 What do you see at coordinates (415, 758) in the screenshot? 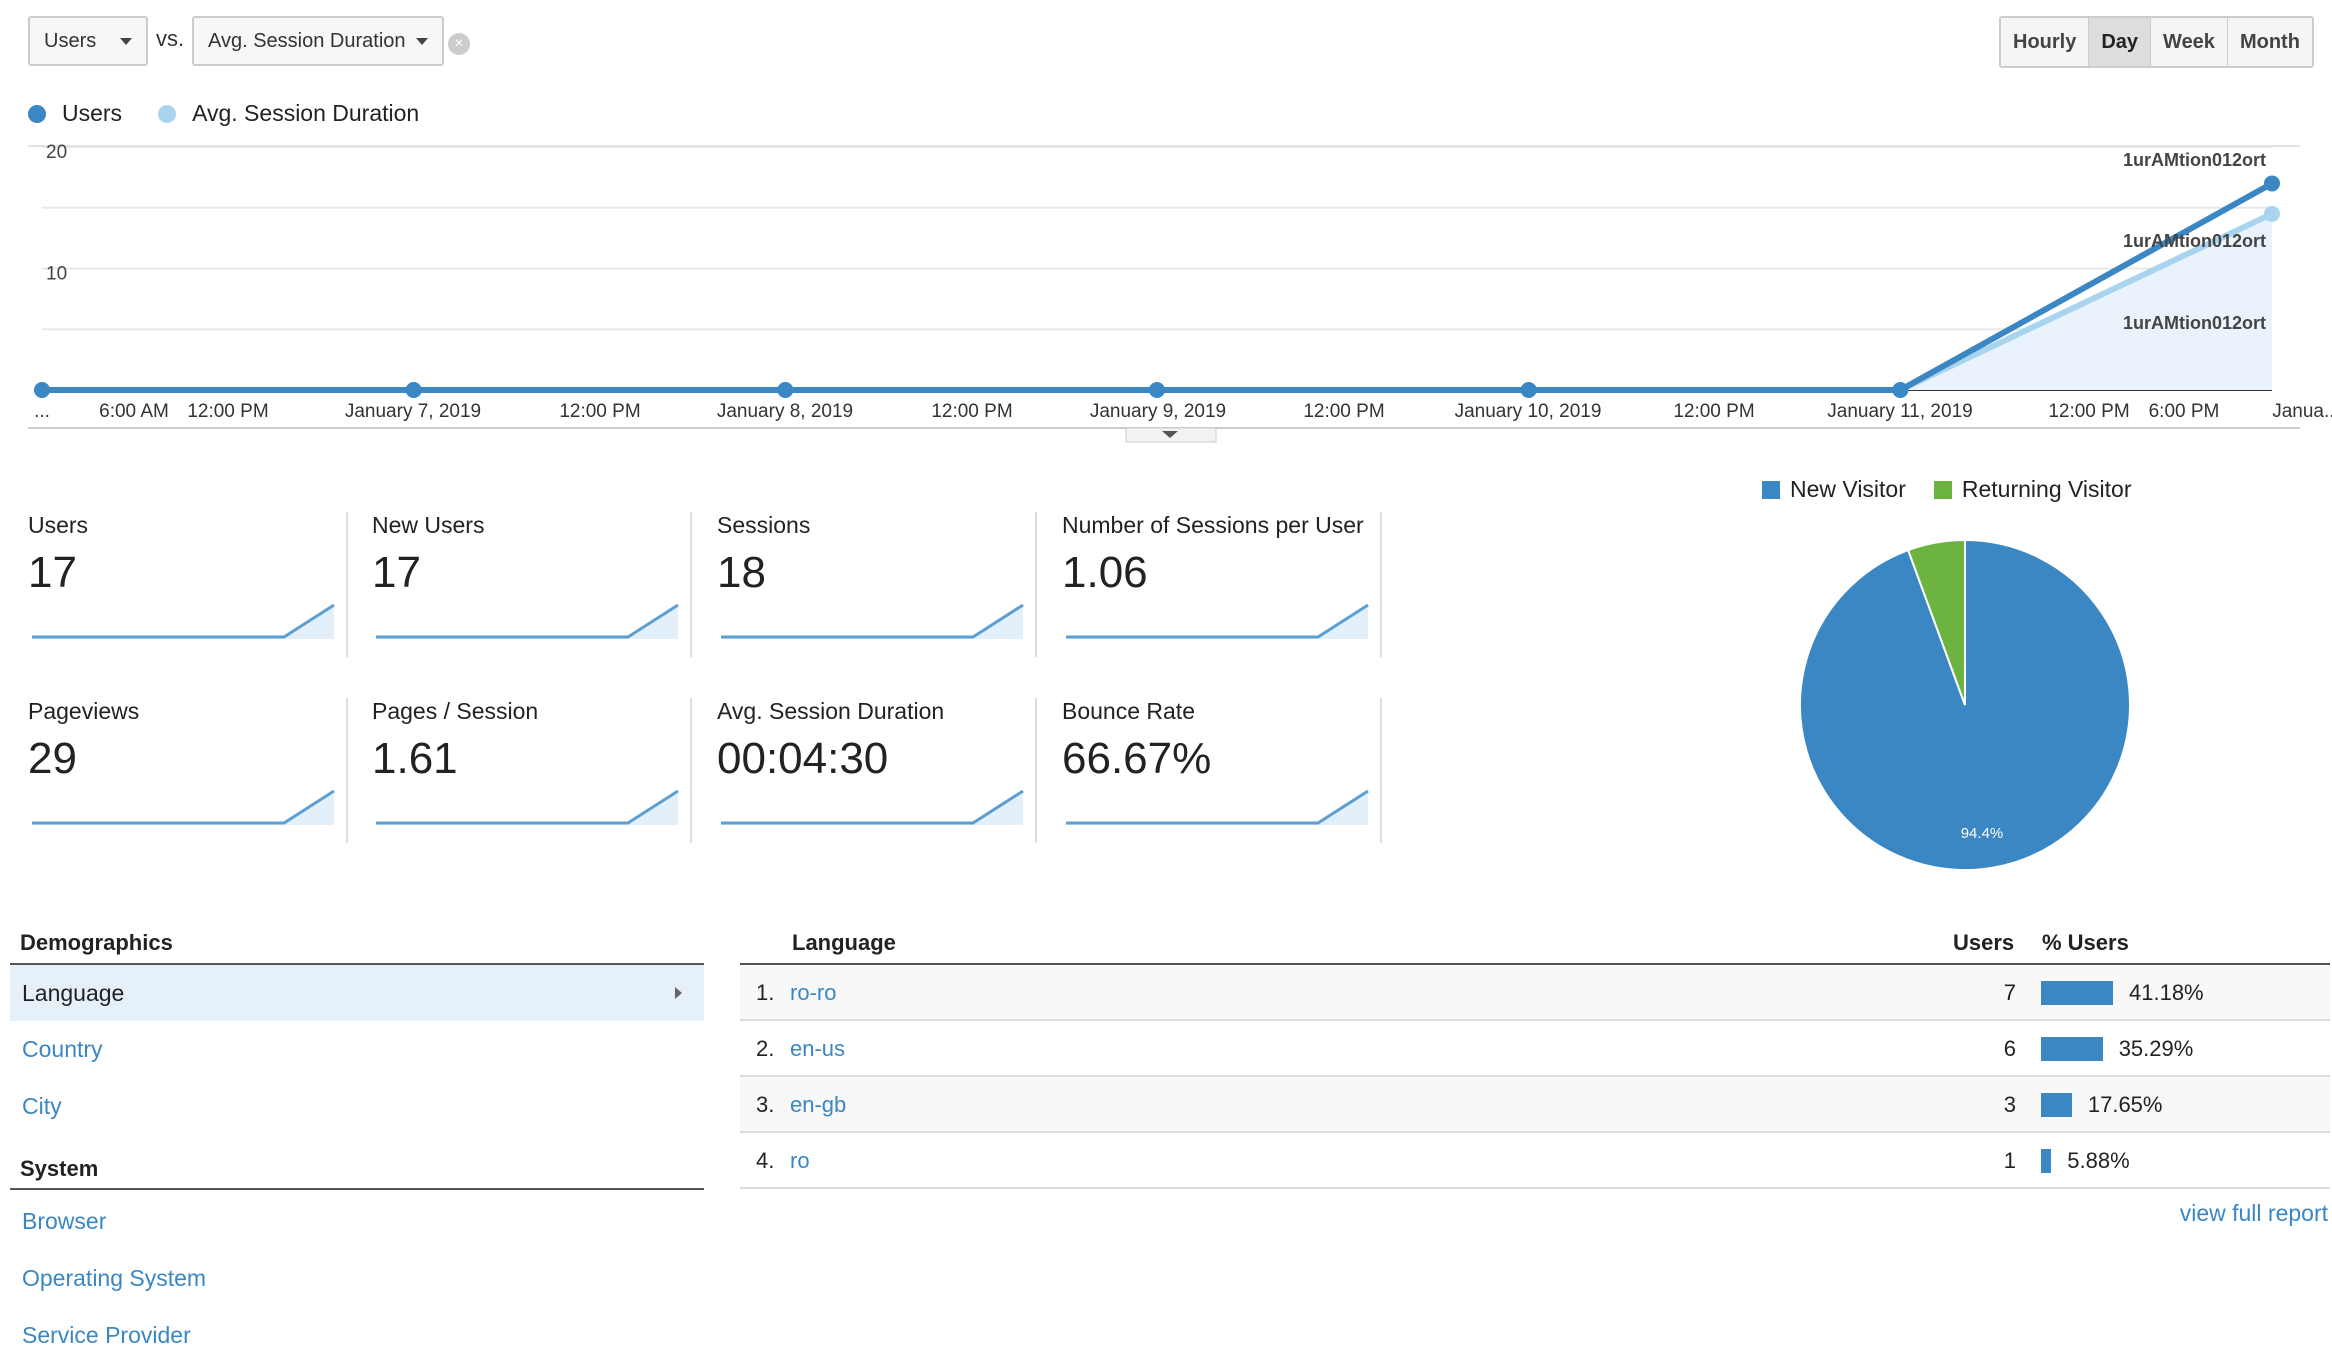
I see `metric-value: 1.61` at bounding box center [415, 758].